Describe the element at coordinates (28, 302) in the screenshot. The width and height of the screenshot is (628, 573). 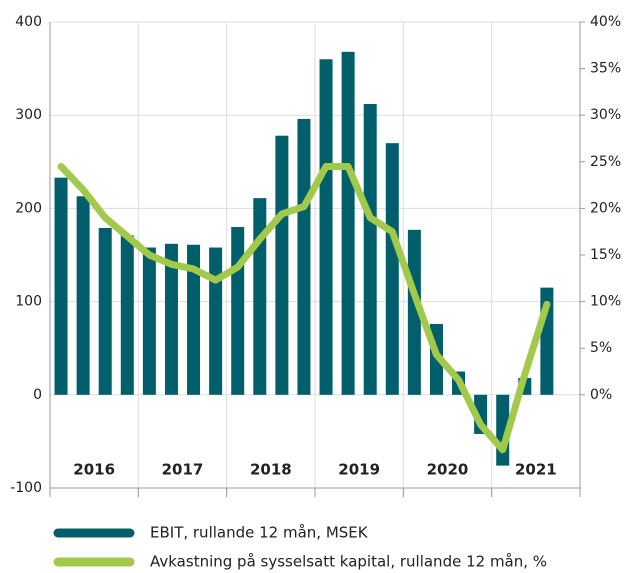
I see `y-tick-label: 100` at that location.